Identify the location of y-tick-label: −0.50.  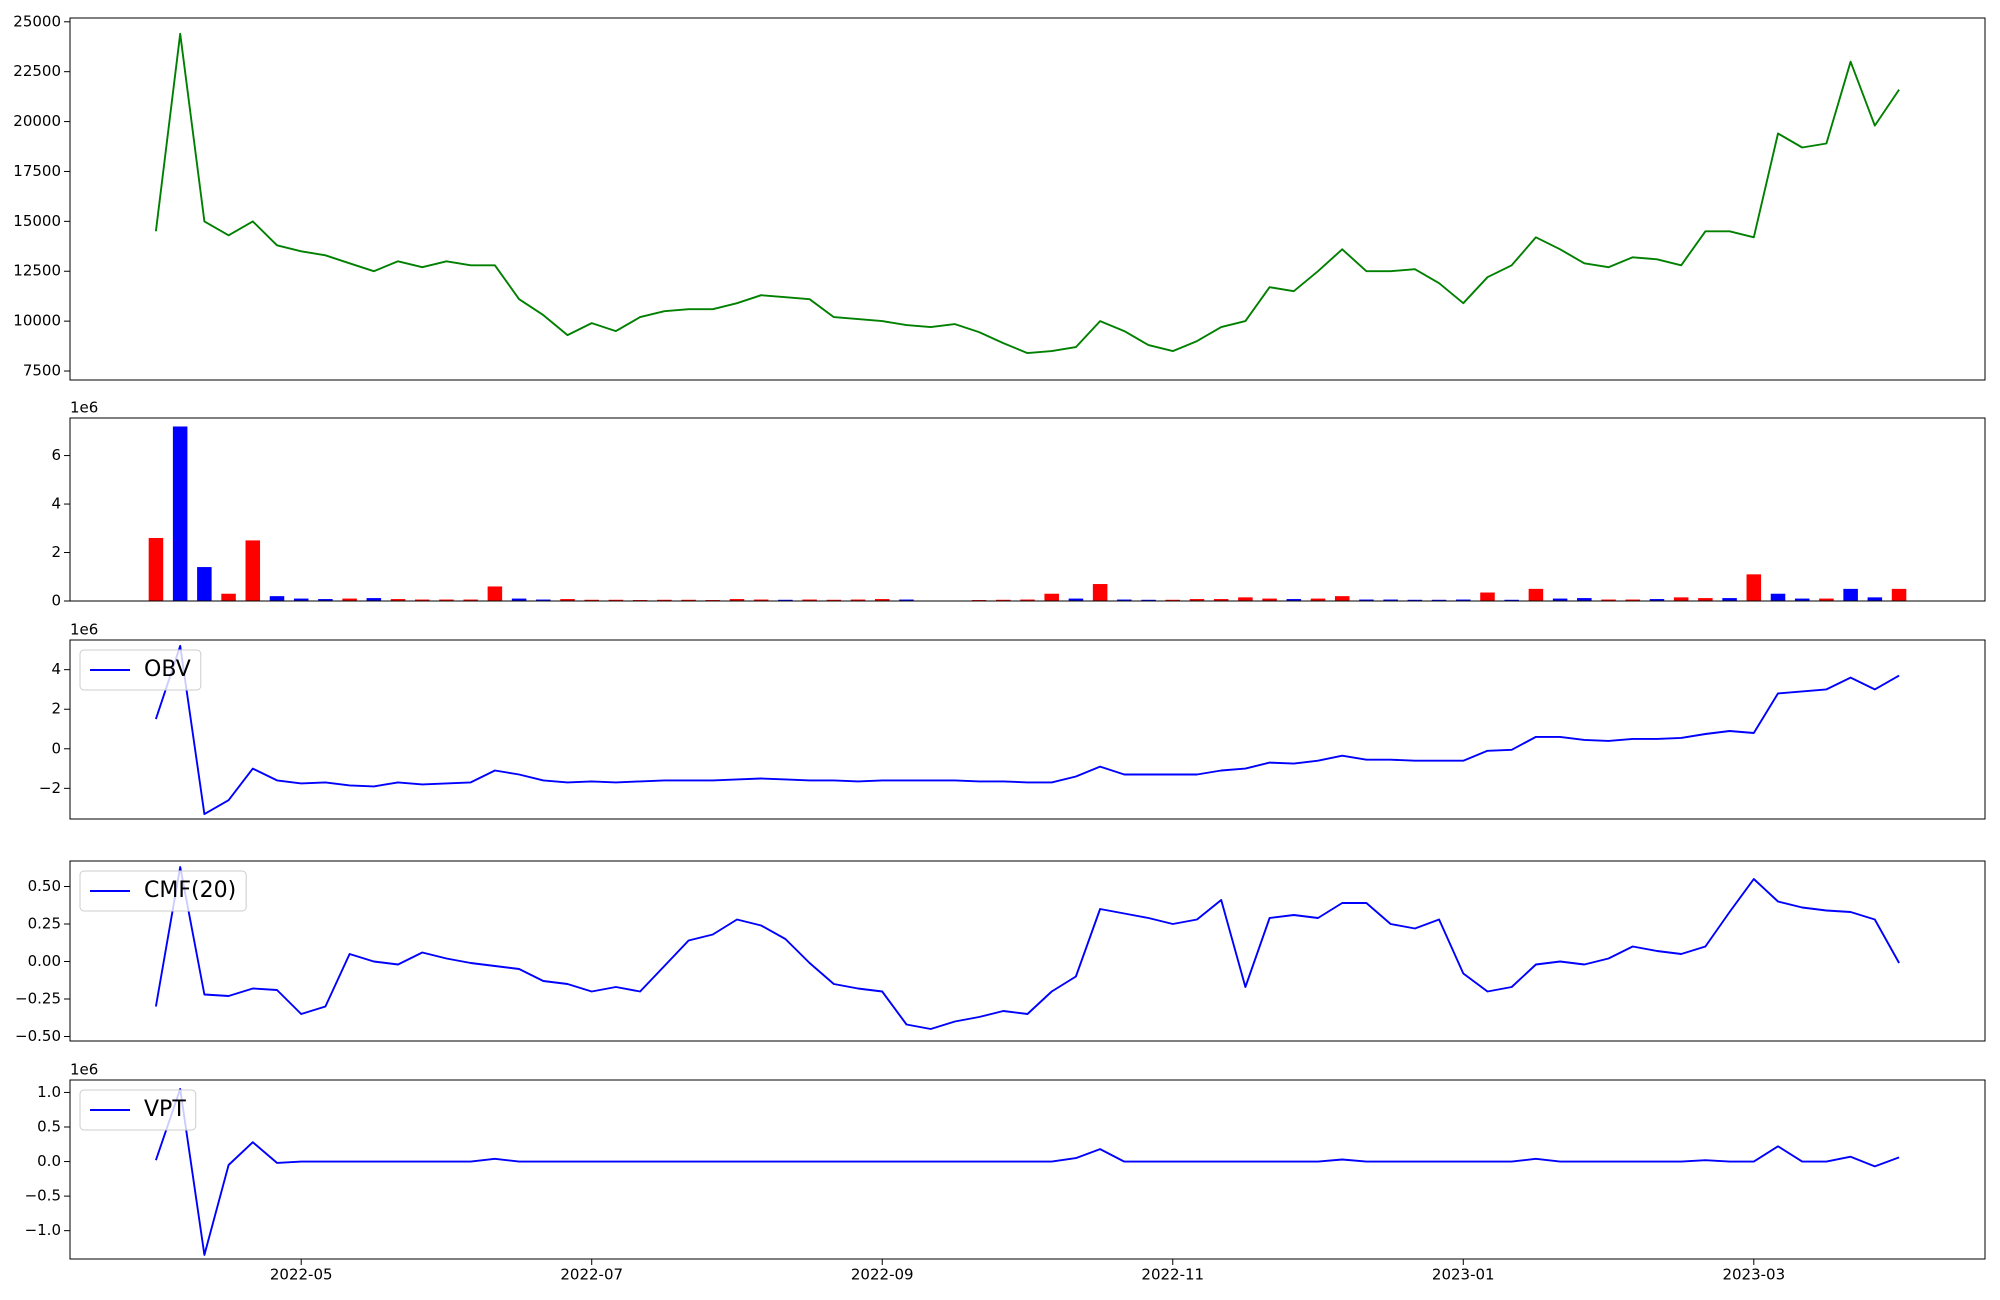
(38, 1036).